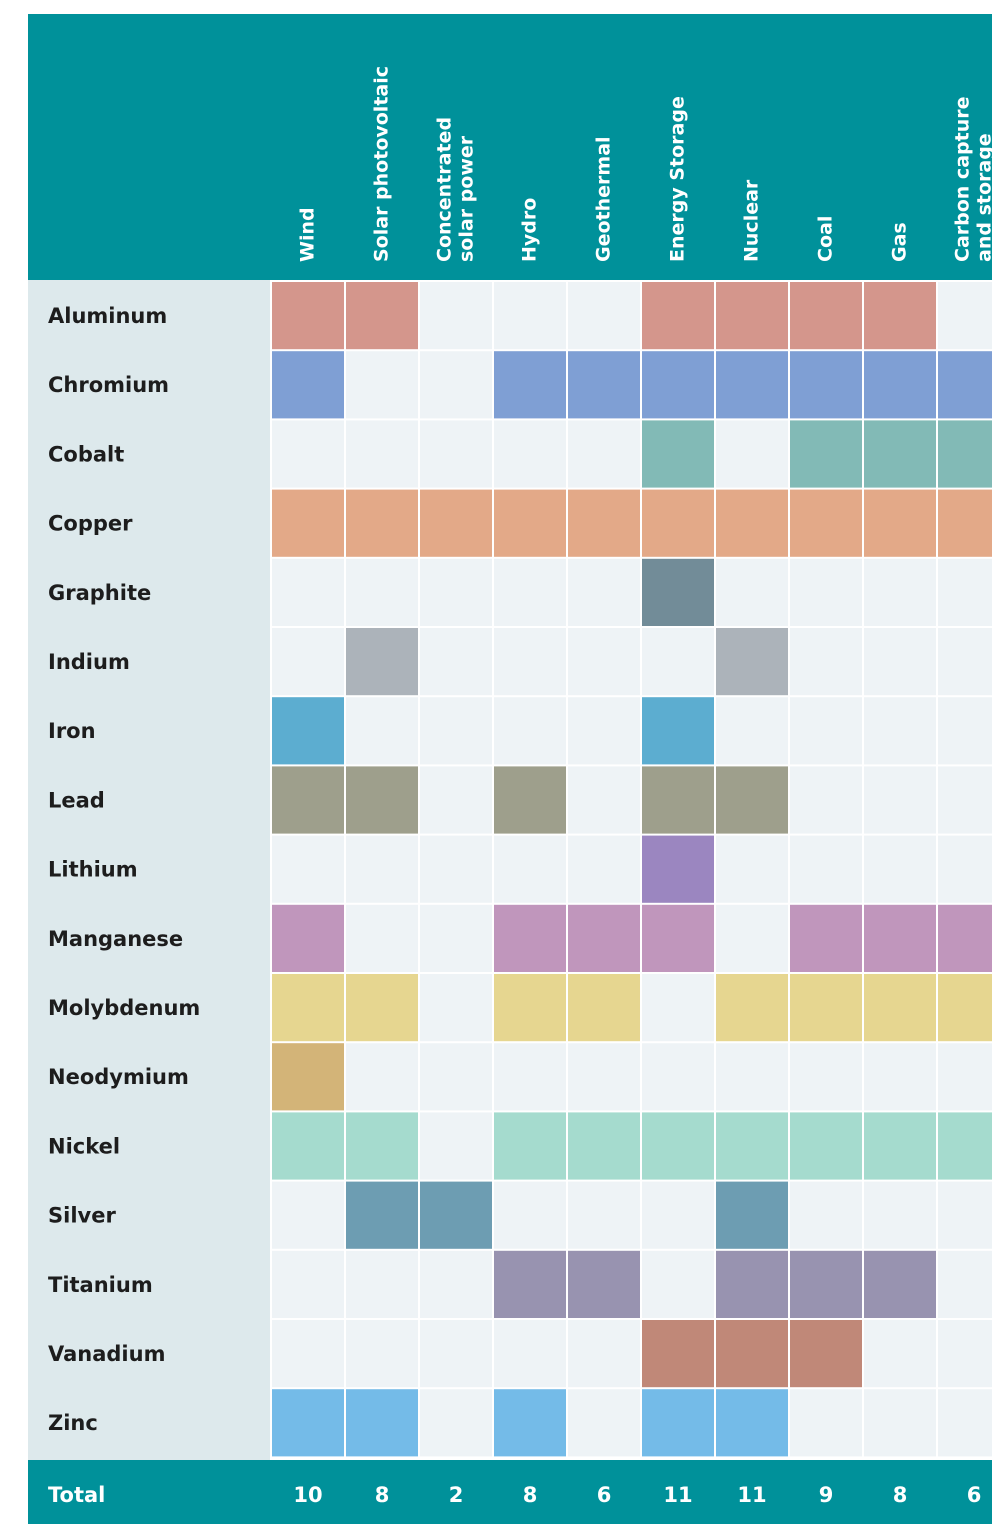 This screenshot has height=1524, width=992. I want to click on total-value: 11, so click(751, 1495).